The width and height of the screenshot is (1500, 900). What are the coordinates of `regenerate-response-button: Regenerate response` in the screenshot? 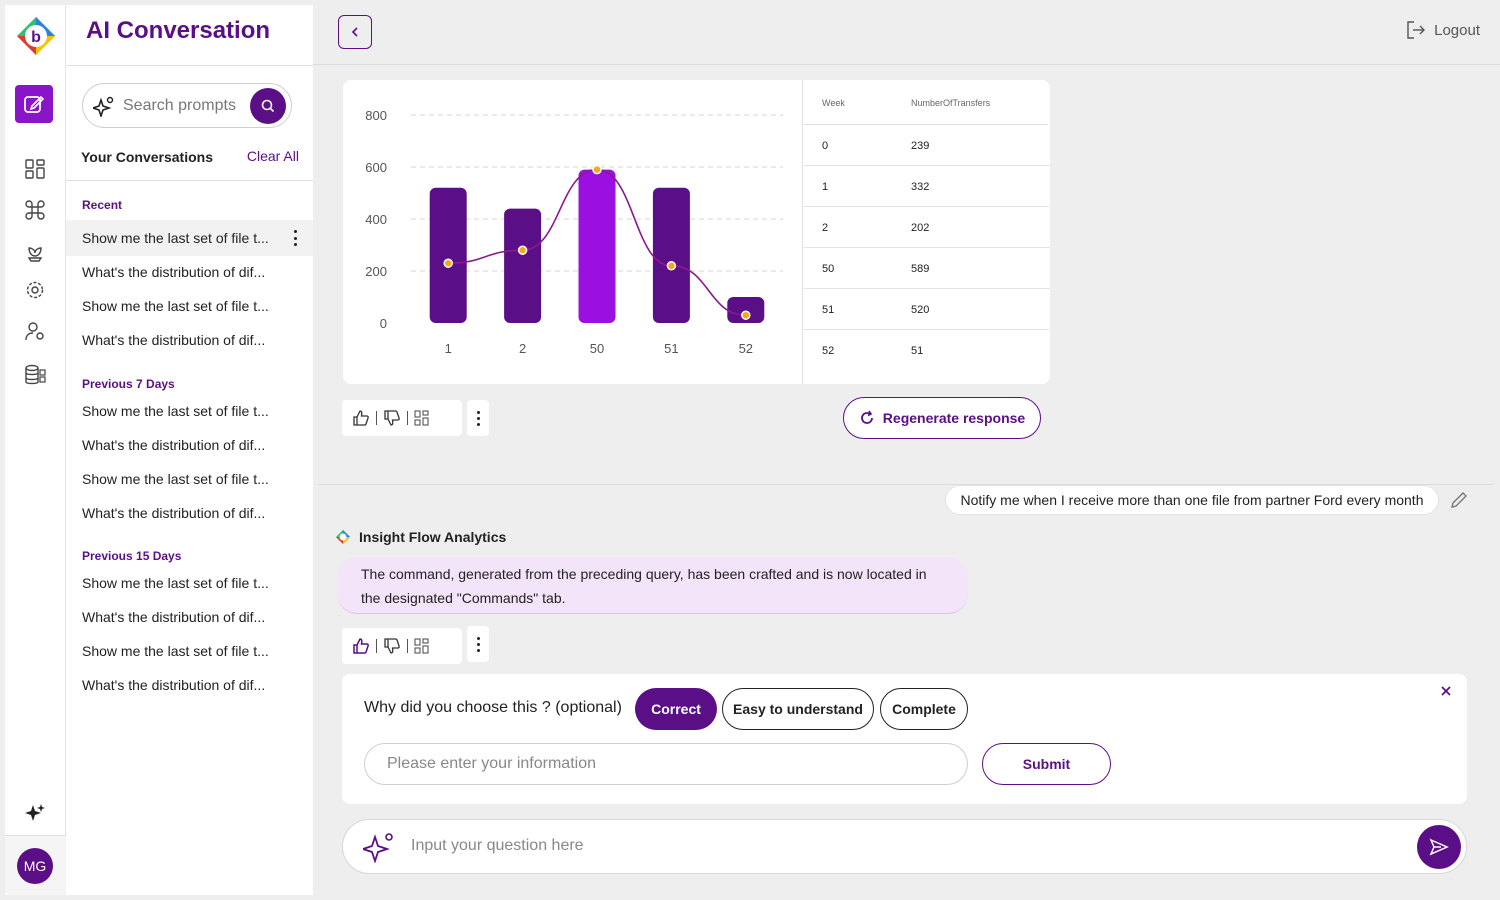 It's located at (942, 418).